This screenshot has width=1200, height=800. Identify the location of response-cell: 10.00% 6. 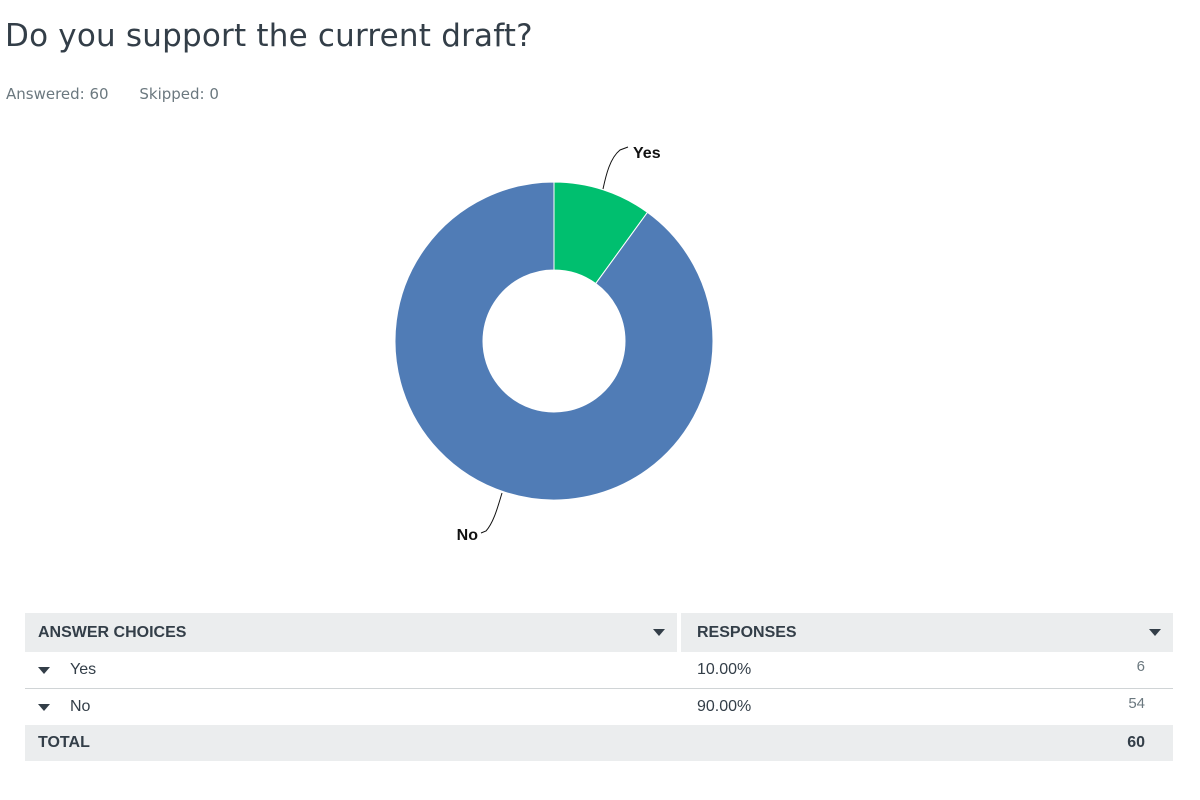
(927, 670).